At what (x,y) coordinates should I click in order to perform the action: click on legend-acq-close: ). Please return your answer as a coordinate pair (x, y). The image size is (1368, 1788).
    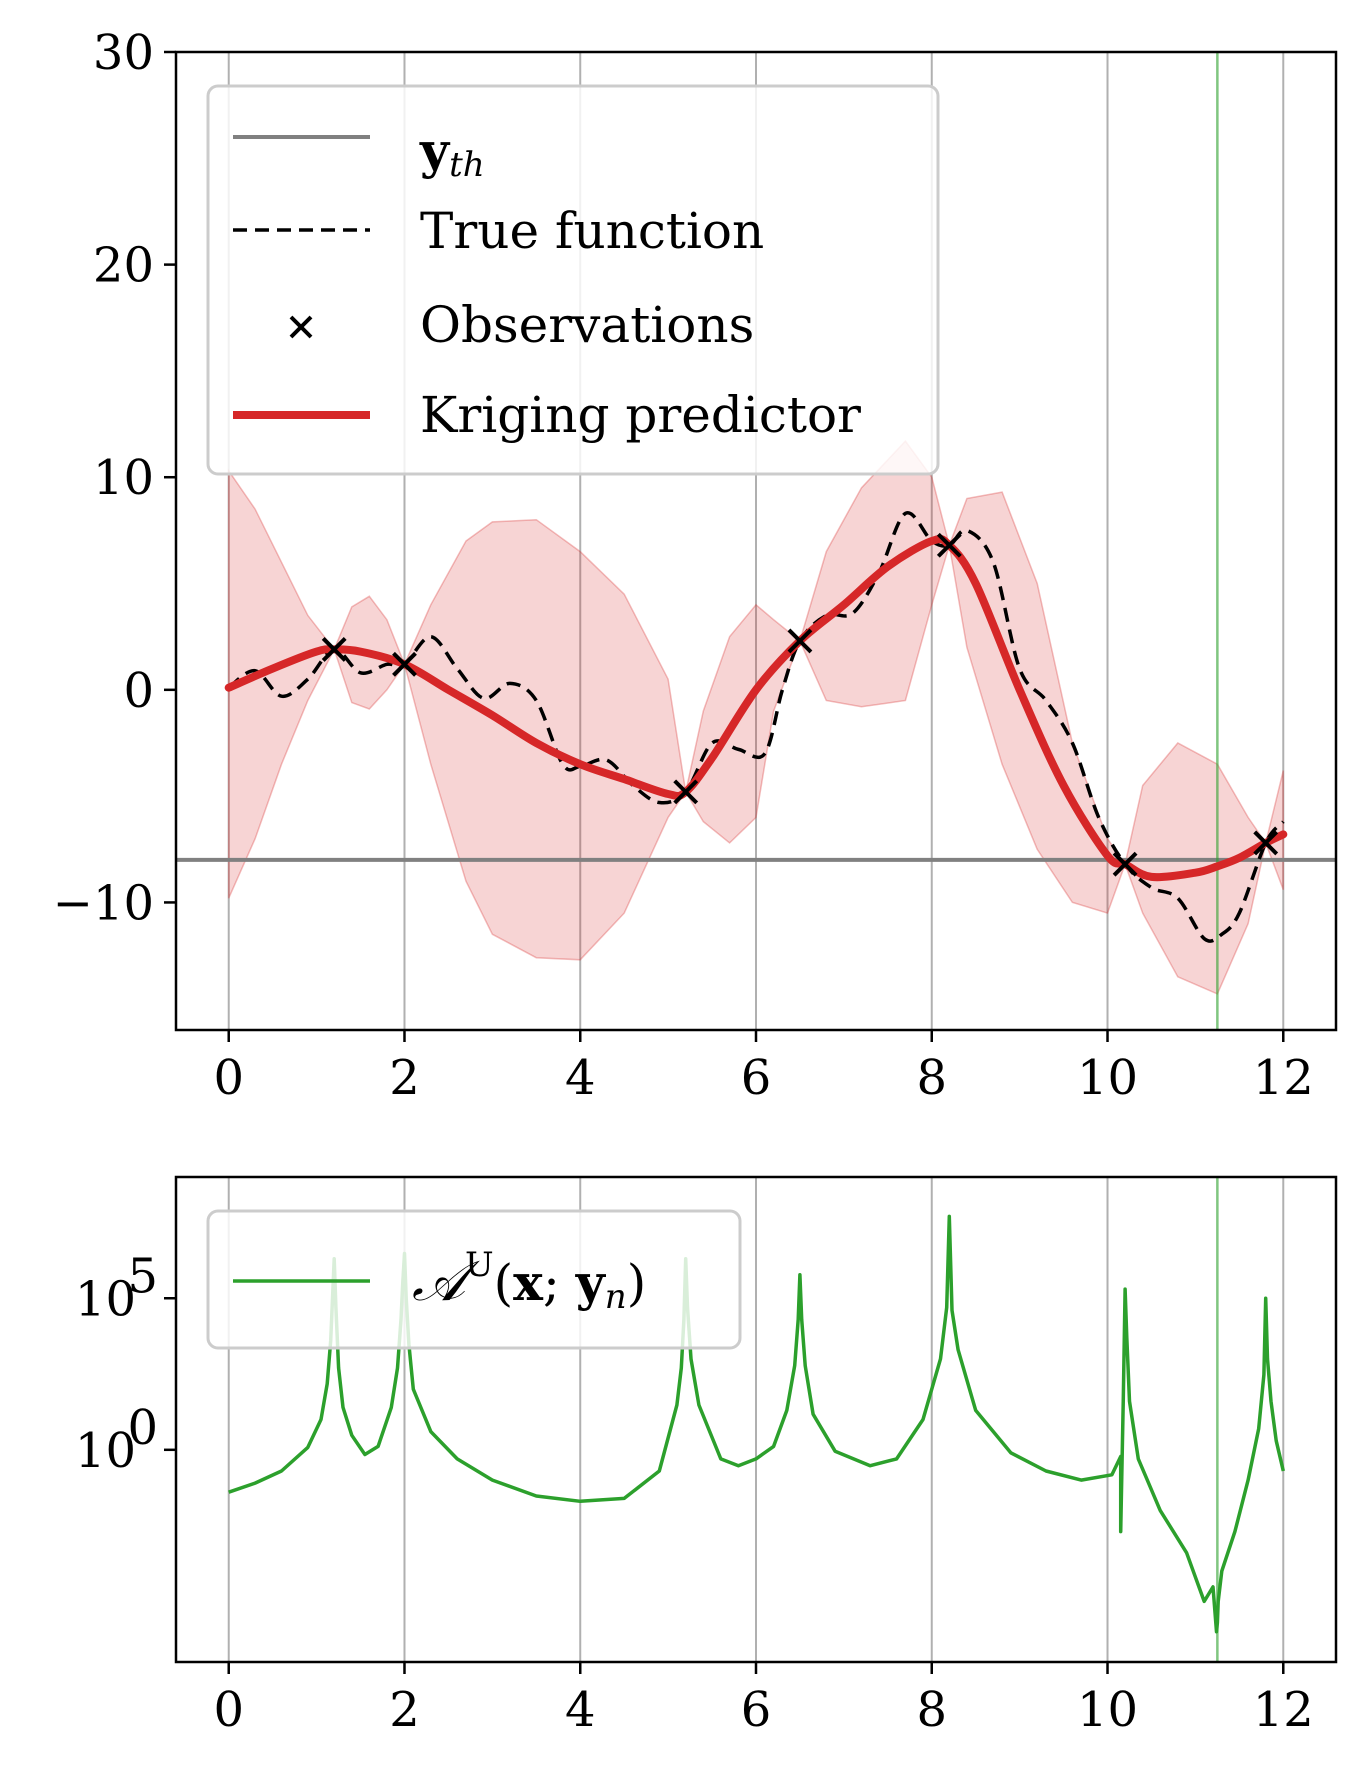
    Looking at the image, I should click on (637, 1283).